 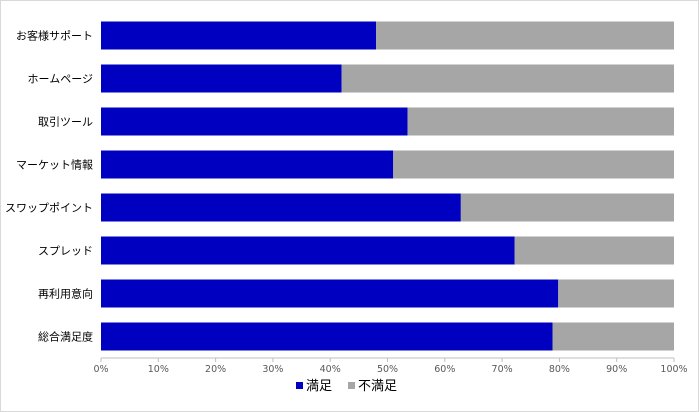 I want to click on category-label-6: 再利用意向, so click(x=65, y=294).